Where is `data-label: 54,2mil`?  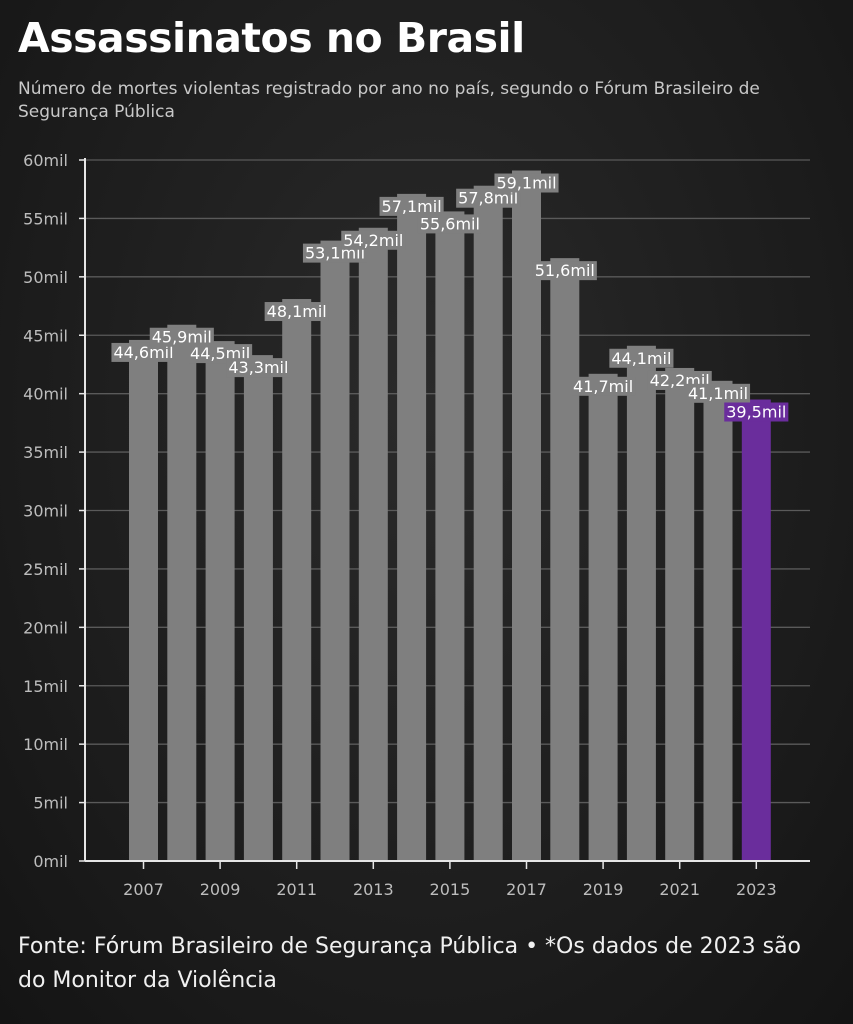
data-label: 54,2mil is located at coordinates (373, 240).